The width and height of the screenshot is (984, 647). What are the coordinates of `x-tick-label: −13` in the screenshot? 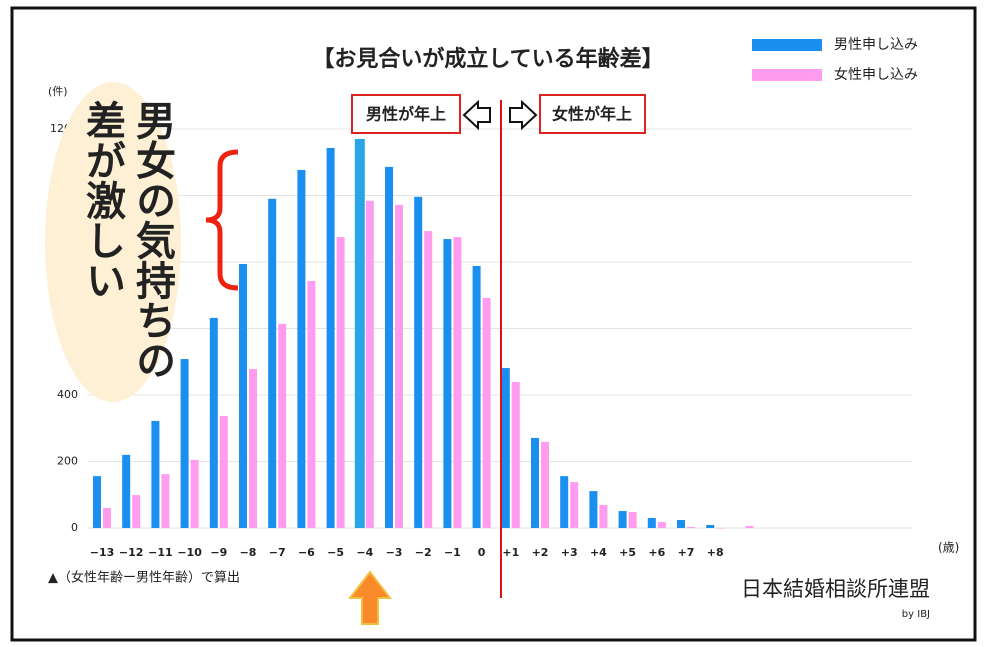 It's located at (102, 552).